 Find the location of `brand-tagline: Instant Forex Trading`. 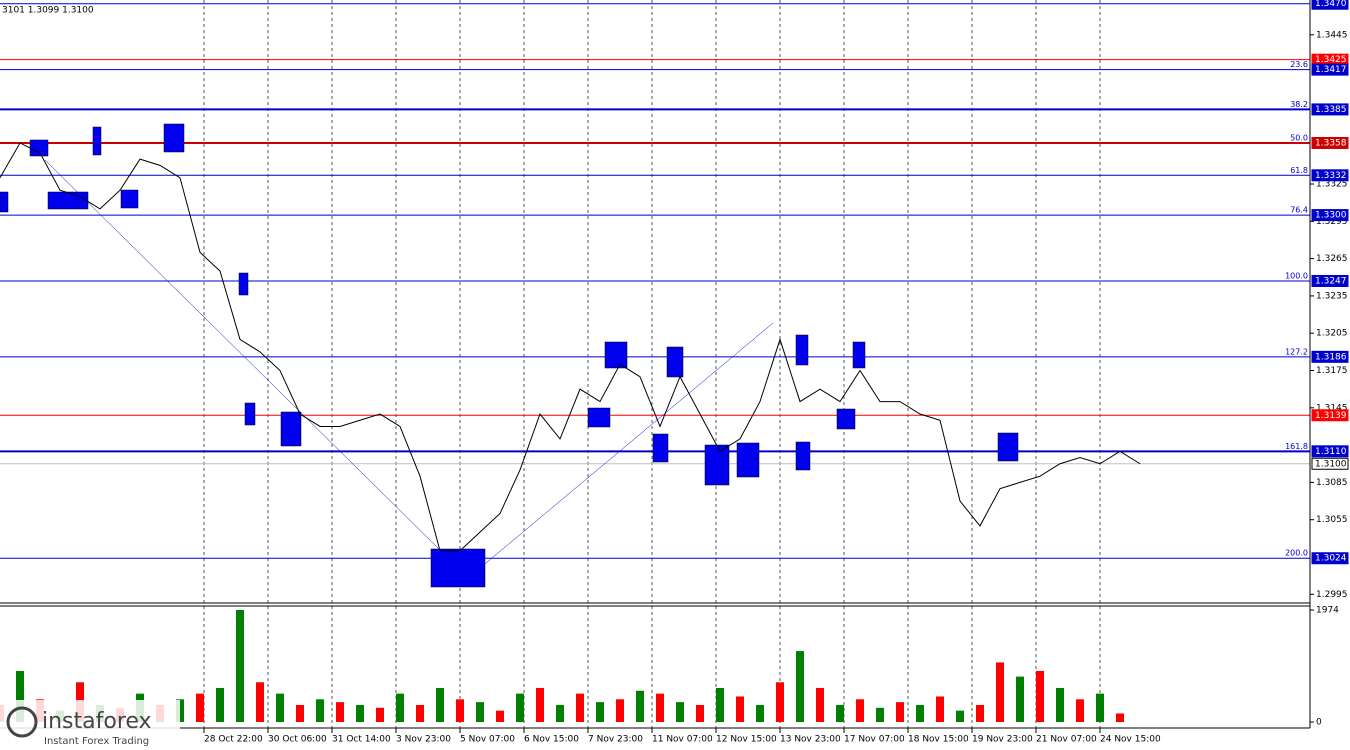

brand-tagline: Instant Forex Trading is located at coordinates (96, 741).